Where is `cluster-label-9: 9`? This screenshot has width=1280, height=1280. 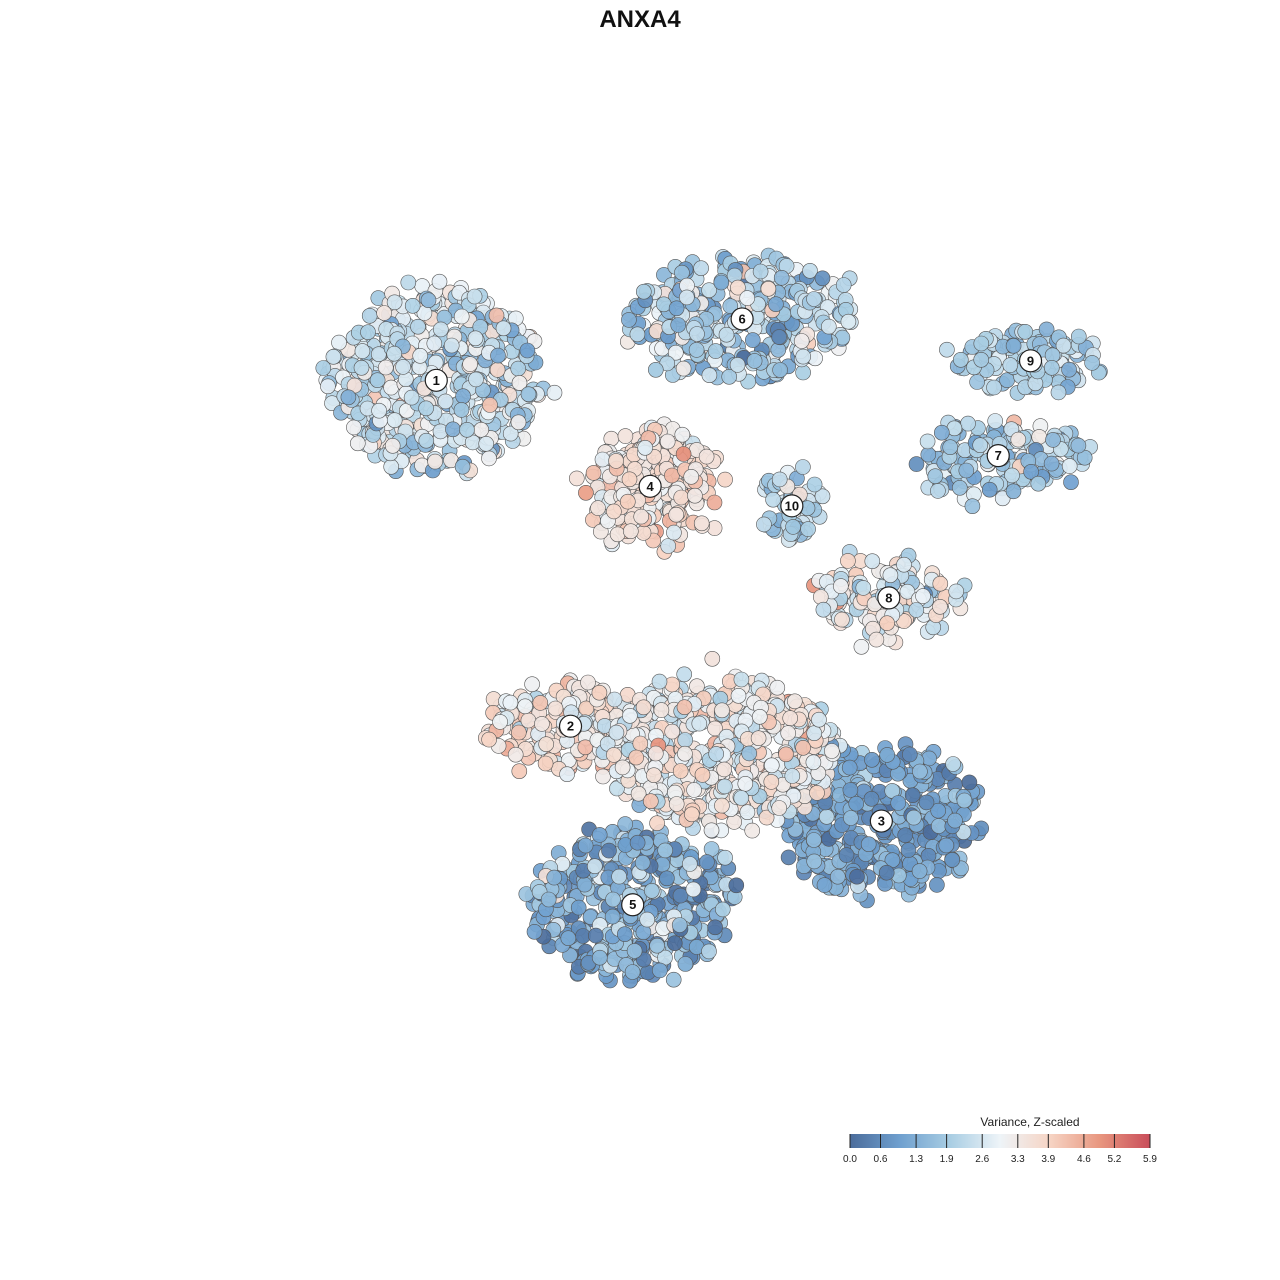
cluster-label-9: 9 is located at coordinates (1030, 361).